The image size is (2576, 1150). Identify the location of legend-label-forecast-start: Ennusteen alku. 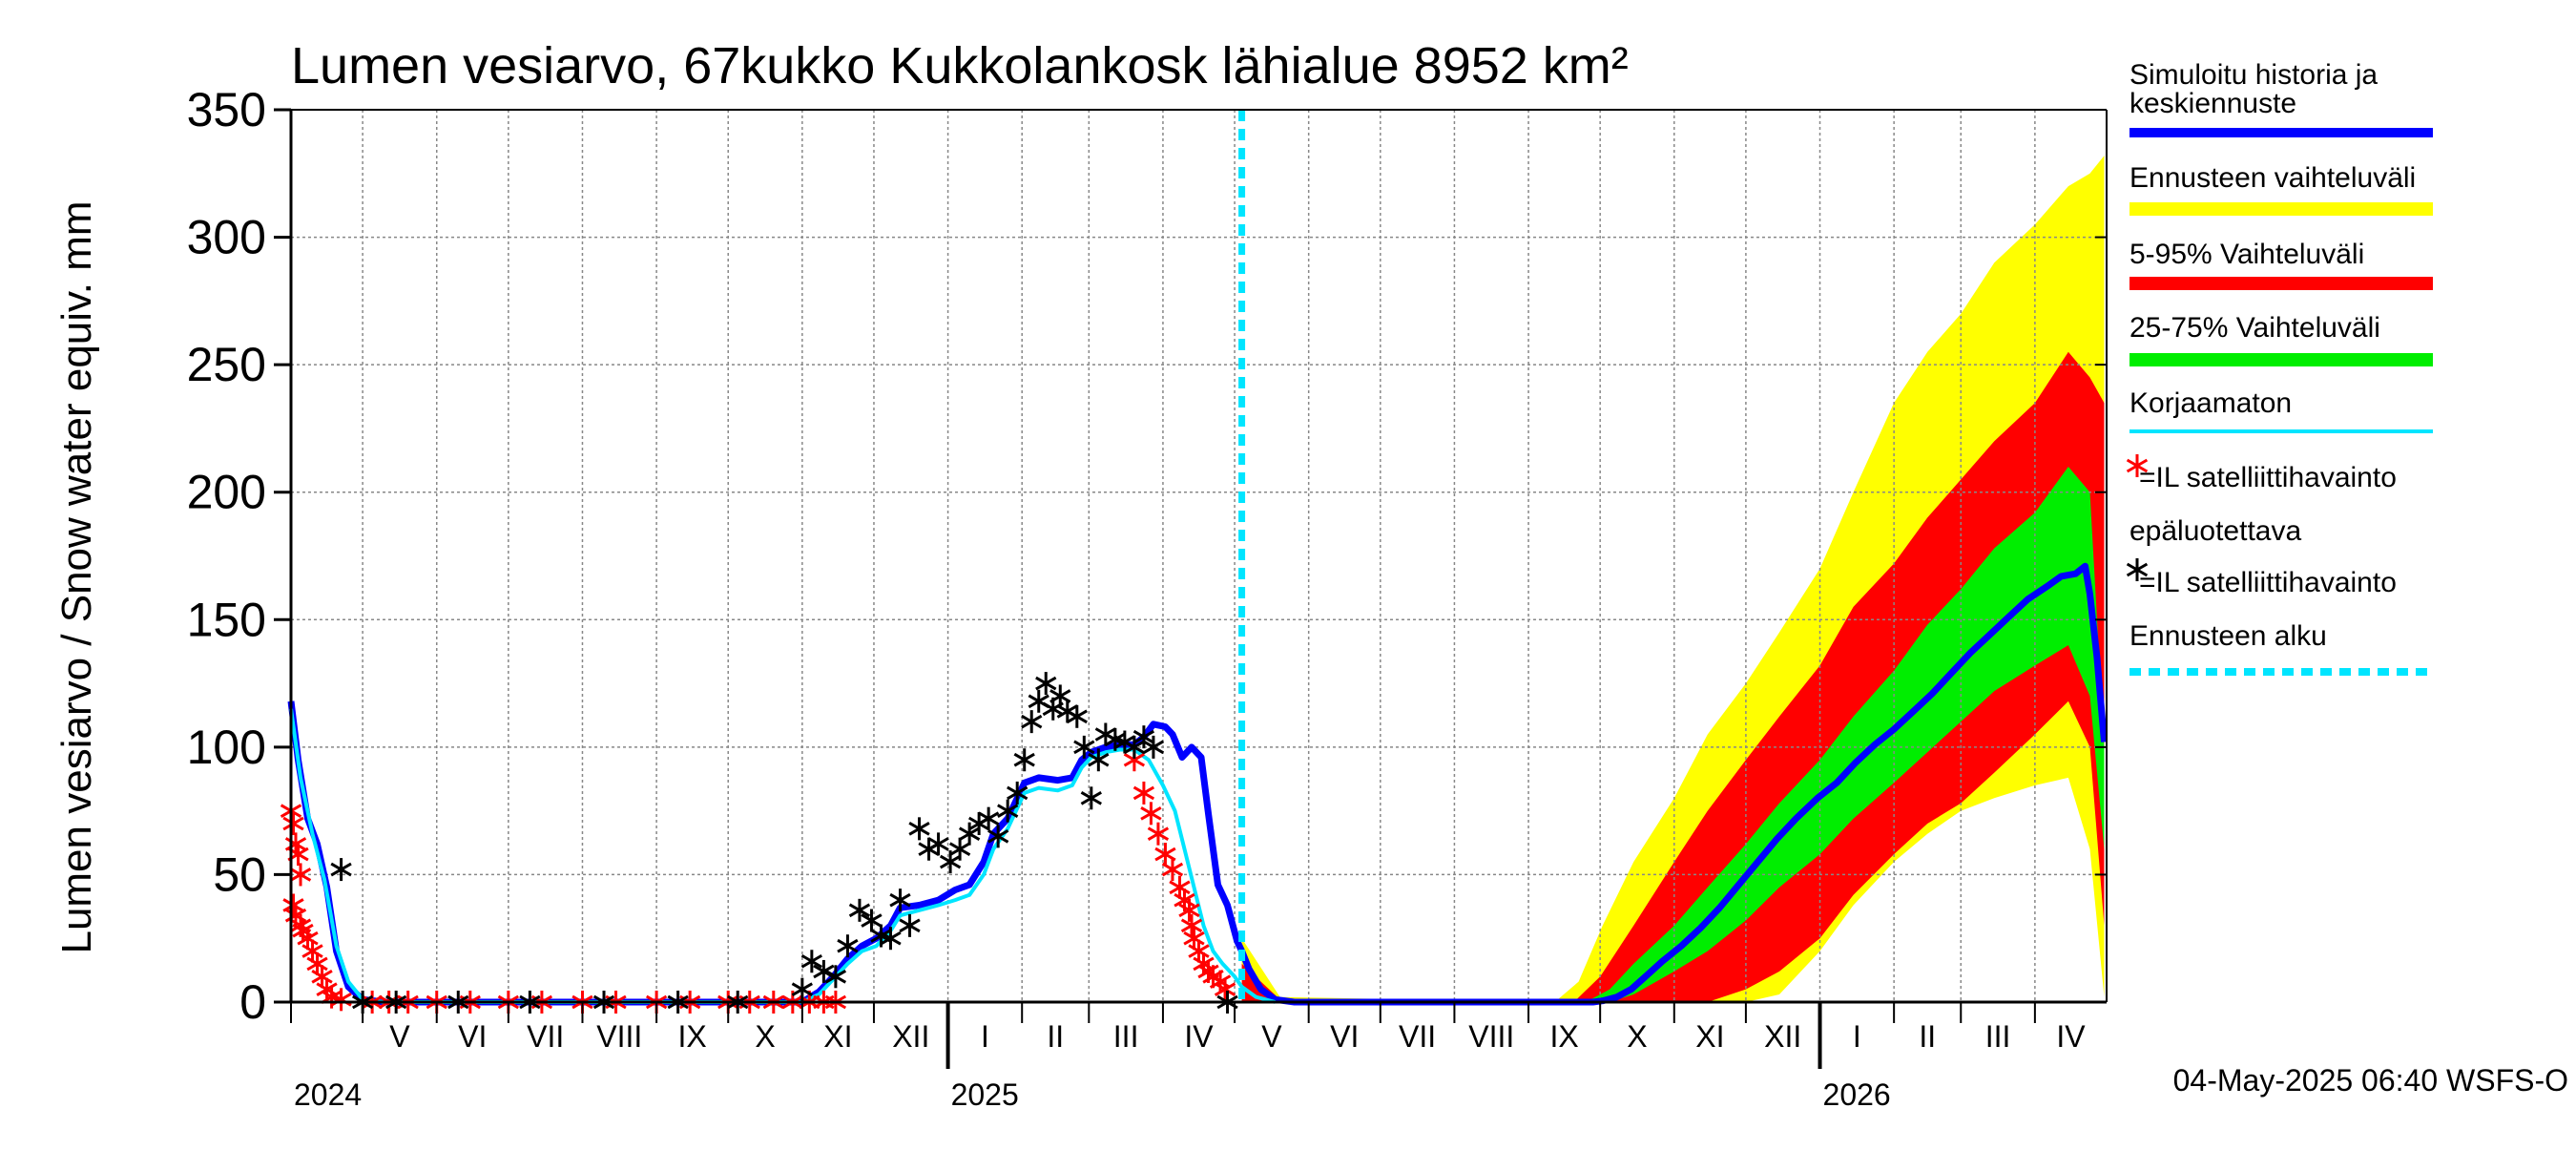
(2228, 636).